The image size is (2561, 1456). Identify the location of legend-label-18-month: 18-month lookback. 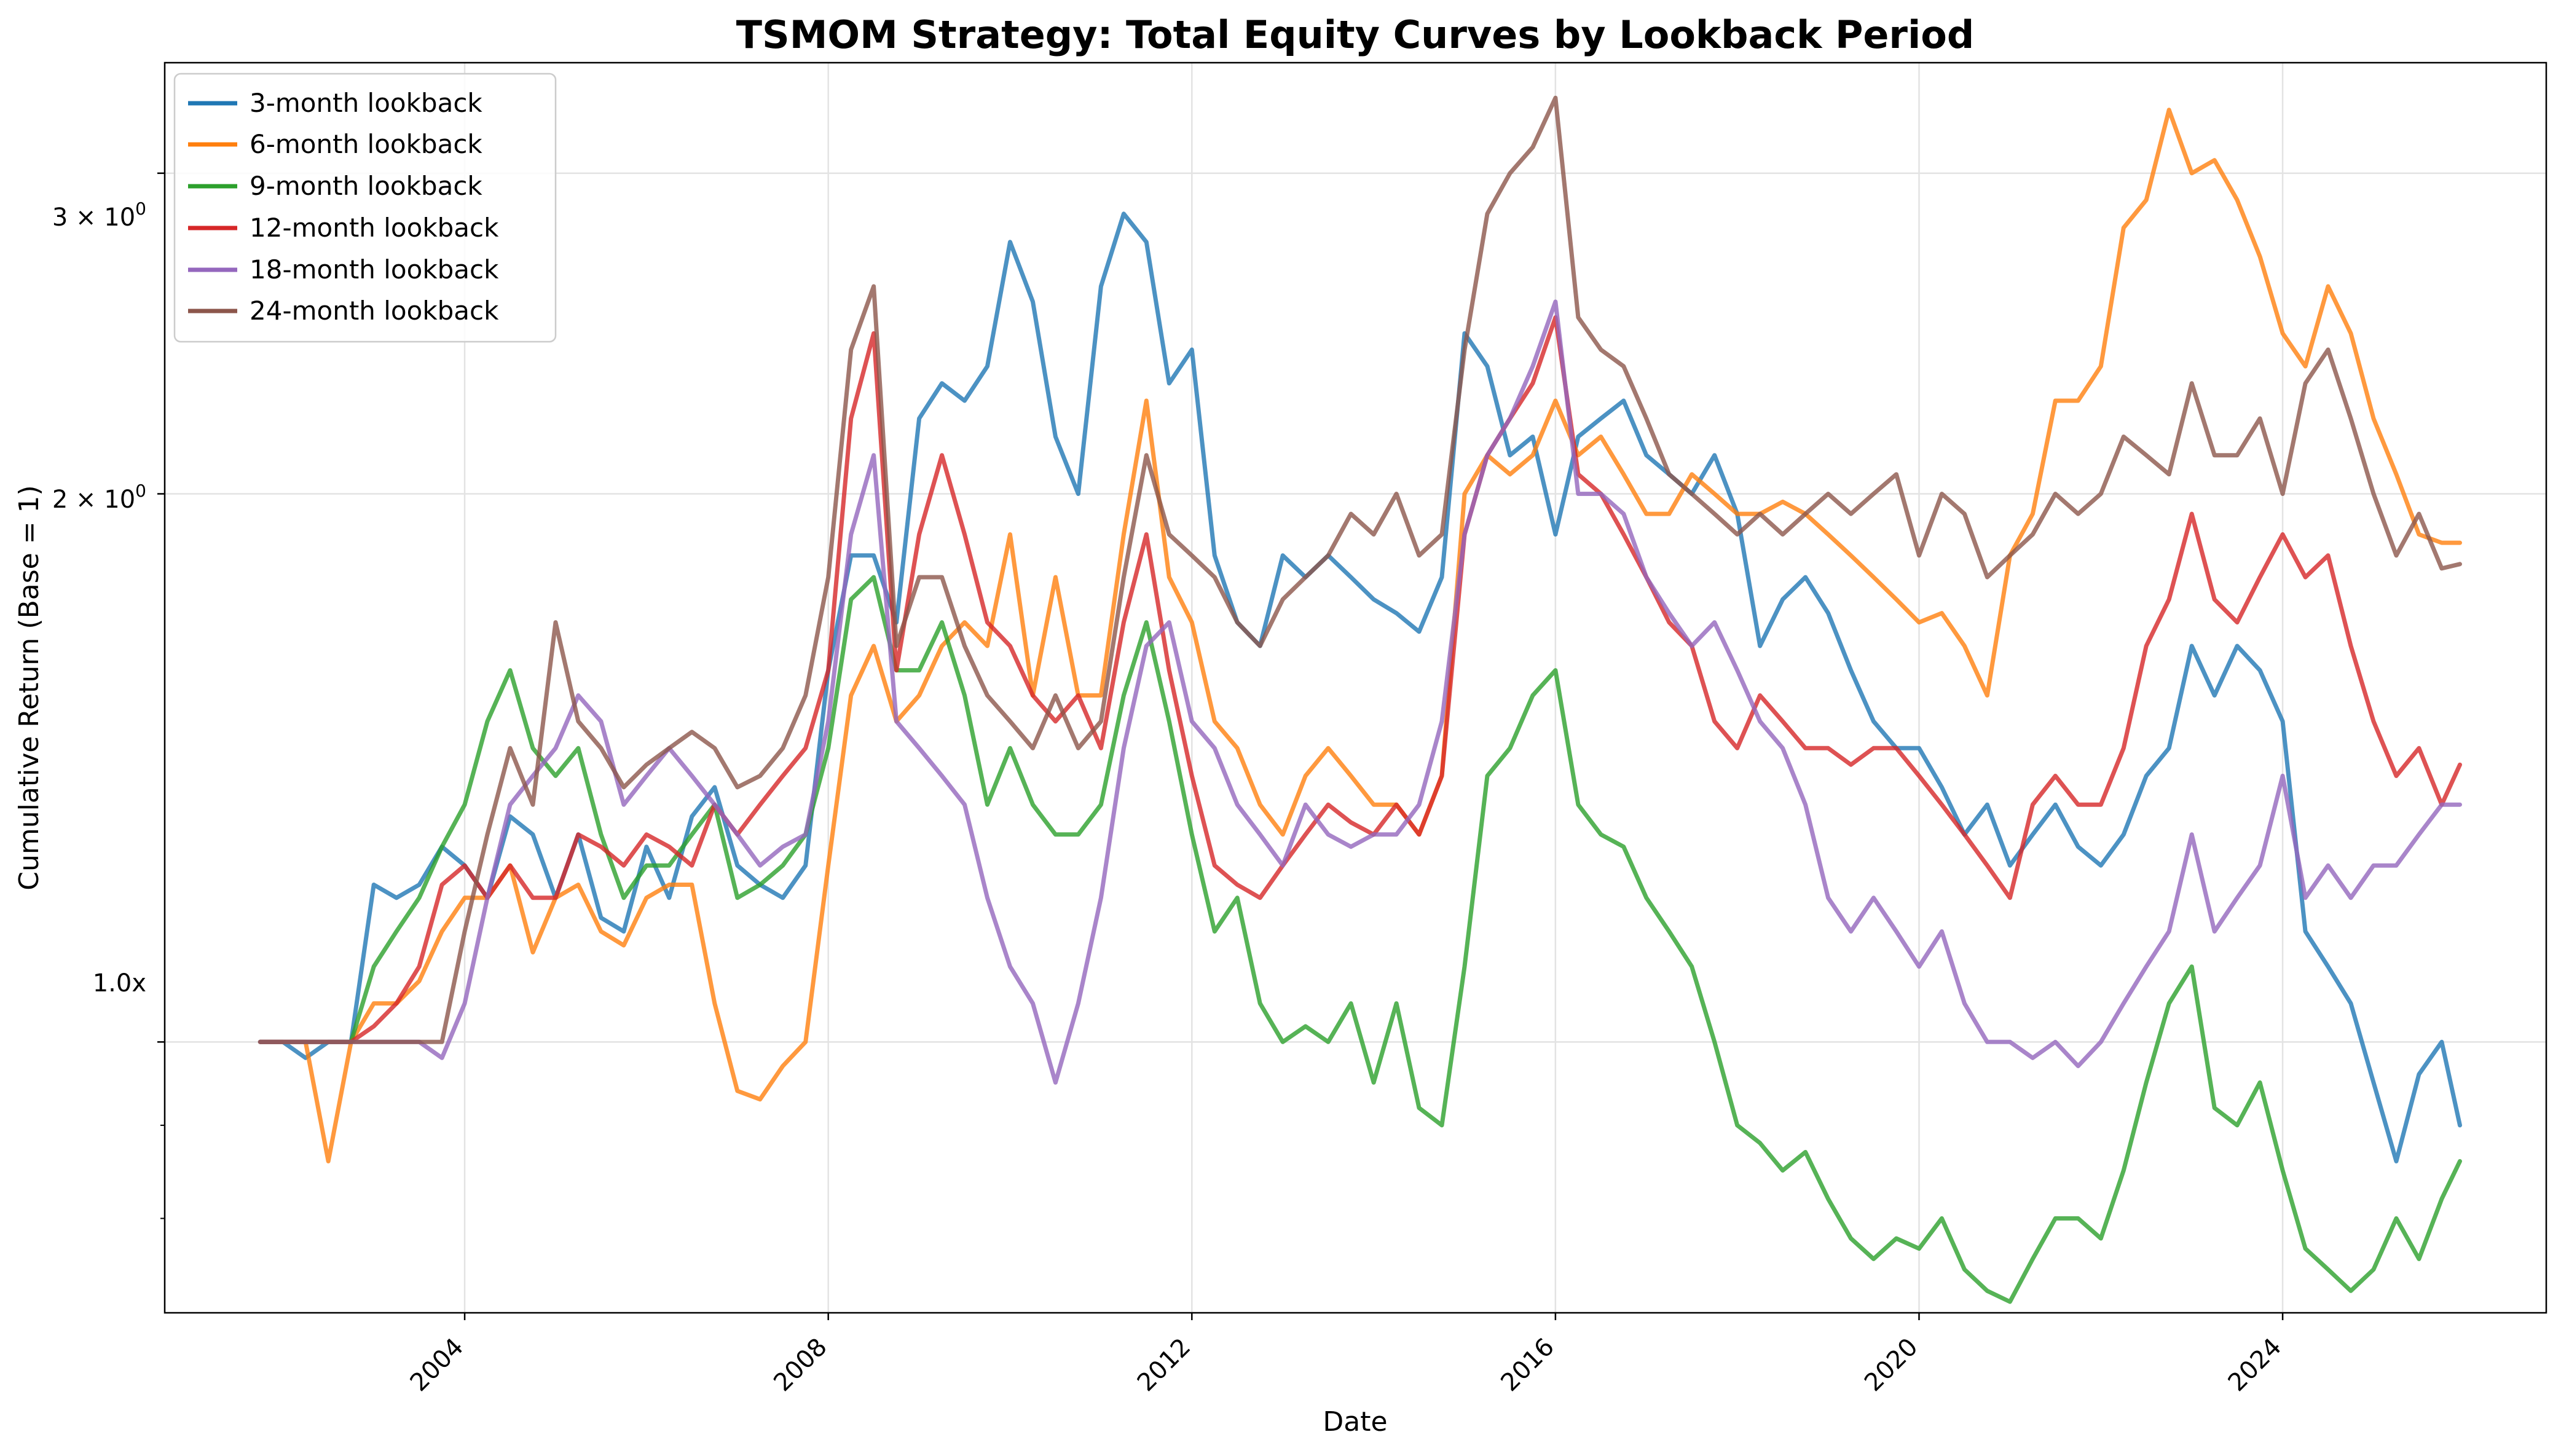
(374, 269).